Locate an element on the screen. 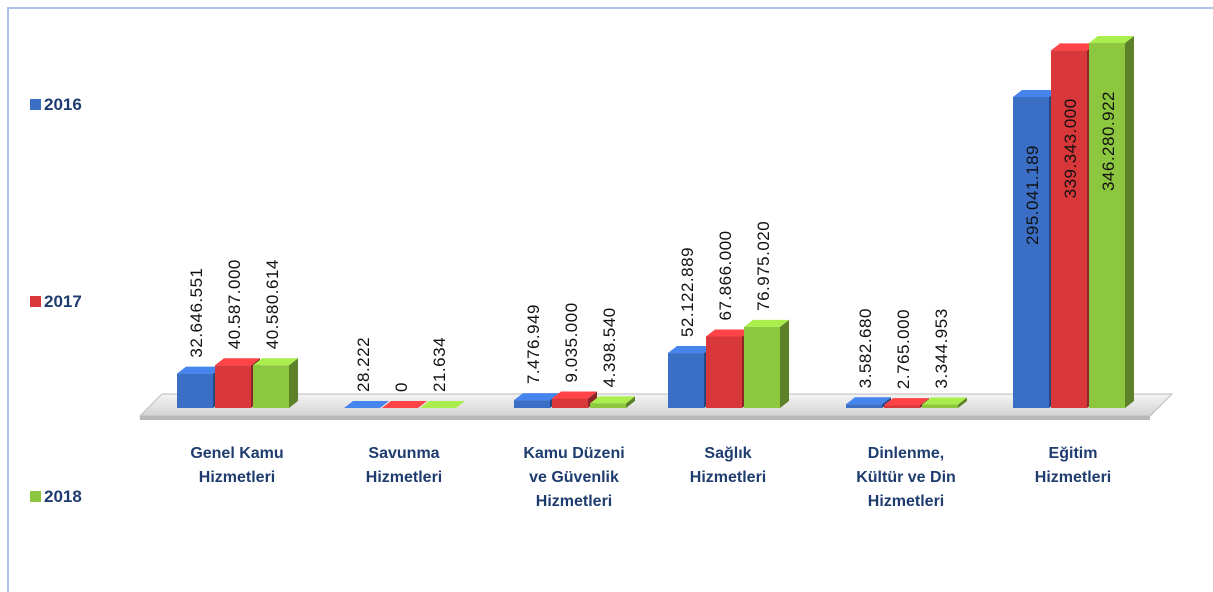 Image resolution: width=1213 pixels, height=592 pixels. value-label: 28.222 is located at coordinates (363, 364).